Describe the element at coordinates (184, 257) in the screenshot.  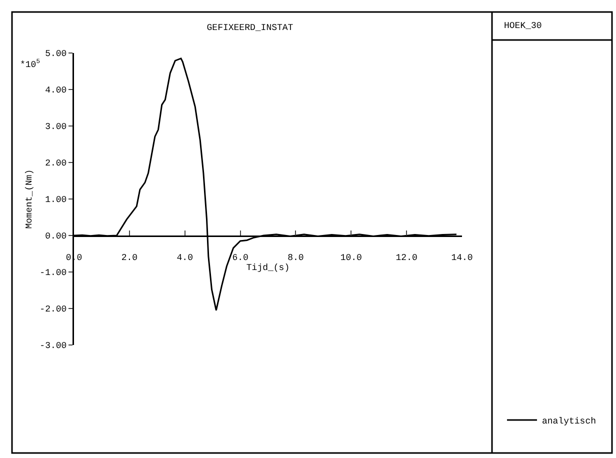
I see `x-tick-label: 4.0` at that location.